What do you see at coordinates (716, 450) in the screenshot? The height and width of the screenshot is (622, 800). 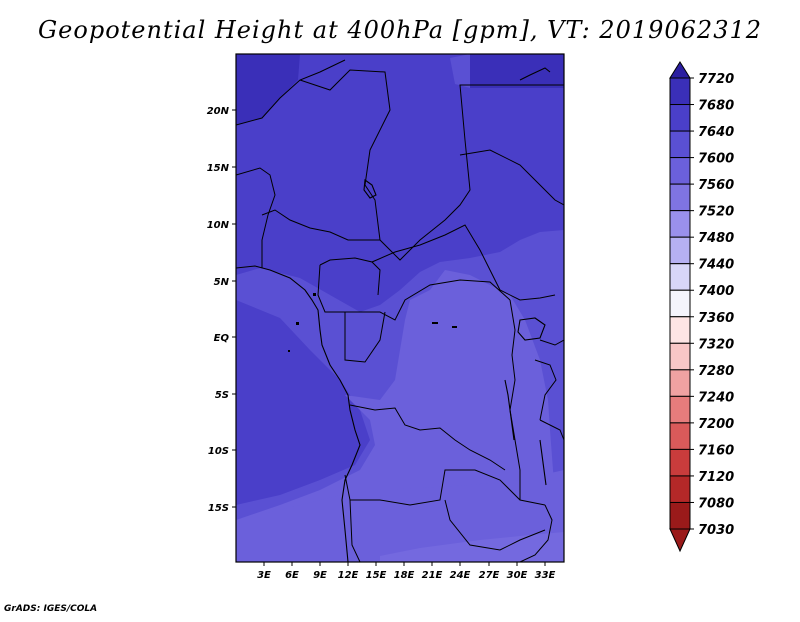 I see `colorbar-label: 7160` at bounding box center [716, 450].